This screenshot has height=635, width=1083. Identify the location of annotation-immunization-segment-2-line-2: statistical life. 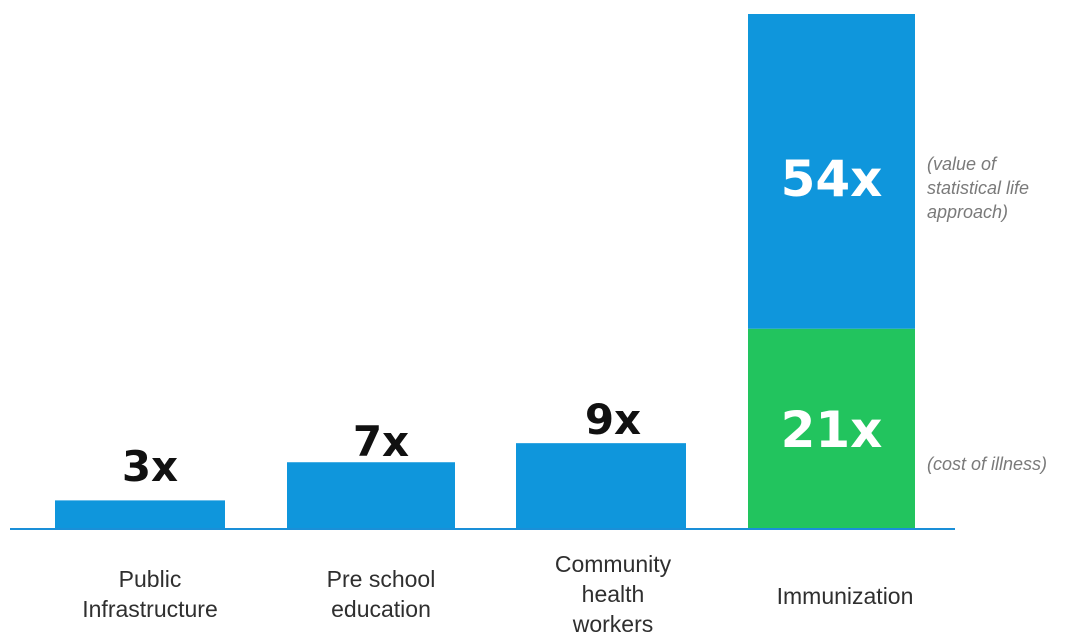
(978, 188).